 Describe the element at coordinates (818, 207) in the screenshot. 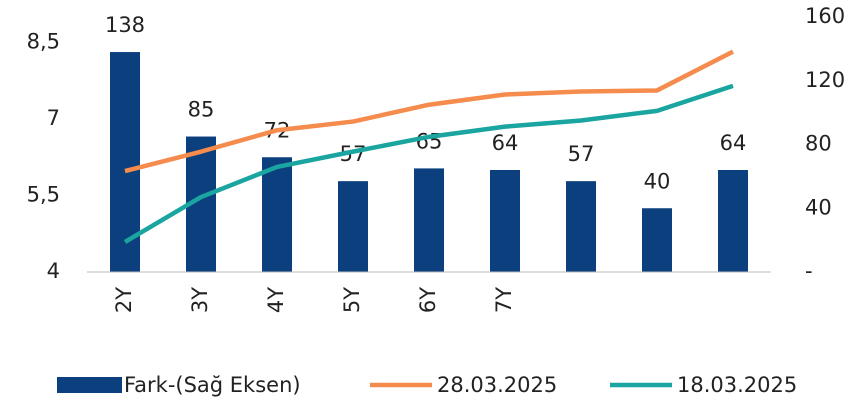

I see `y2-tick-label: 40` at that location.